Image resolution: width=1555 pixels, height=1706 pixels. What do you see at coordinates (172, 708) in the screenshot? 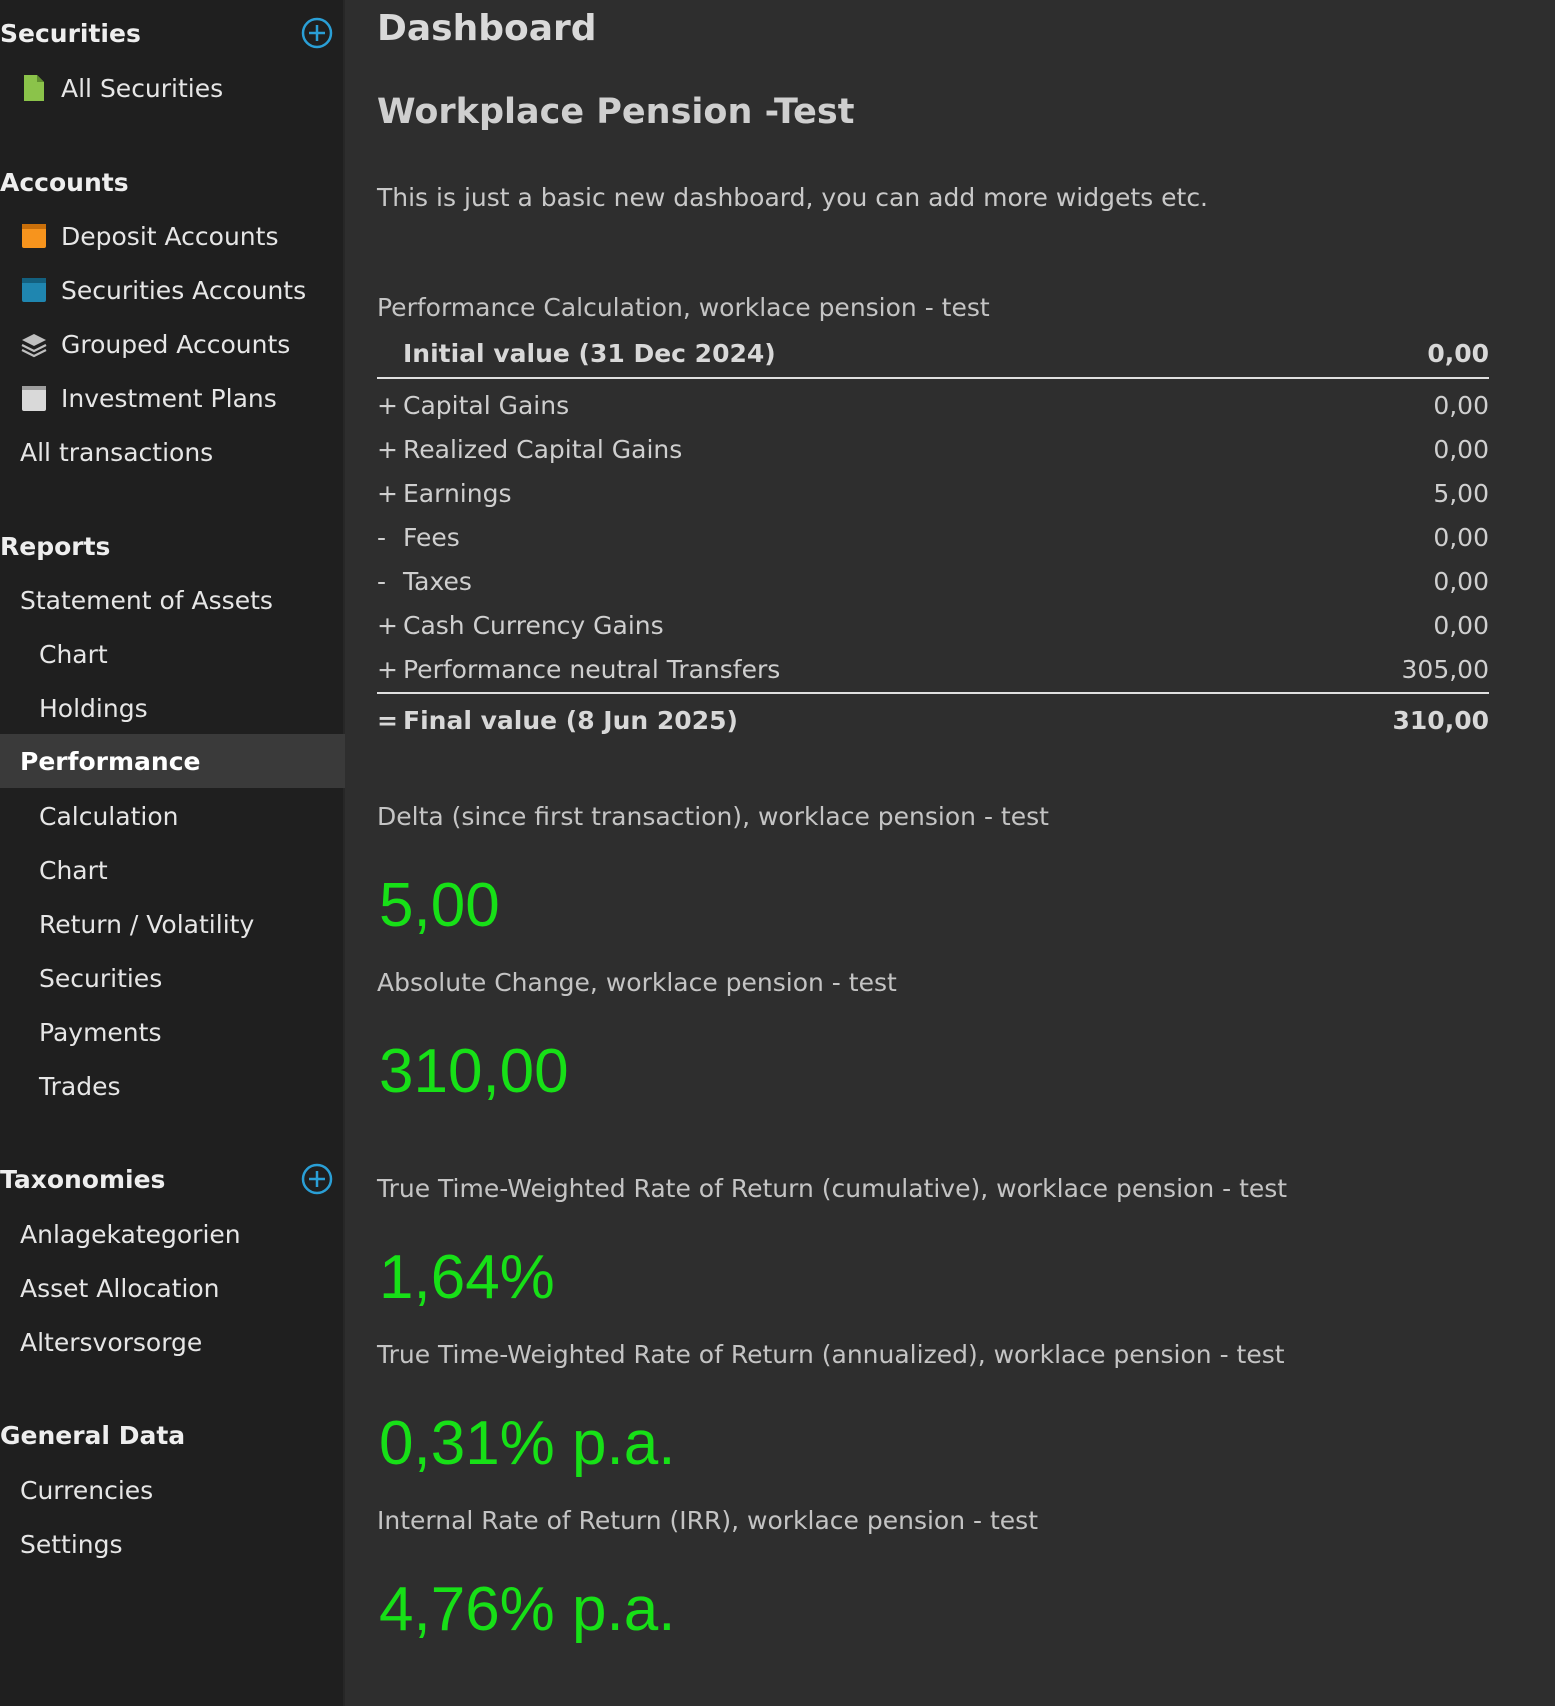
I see `sidebar-item-holdings: Holdings` at bounding box center [172, 708].